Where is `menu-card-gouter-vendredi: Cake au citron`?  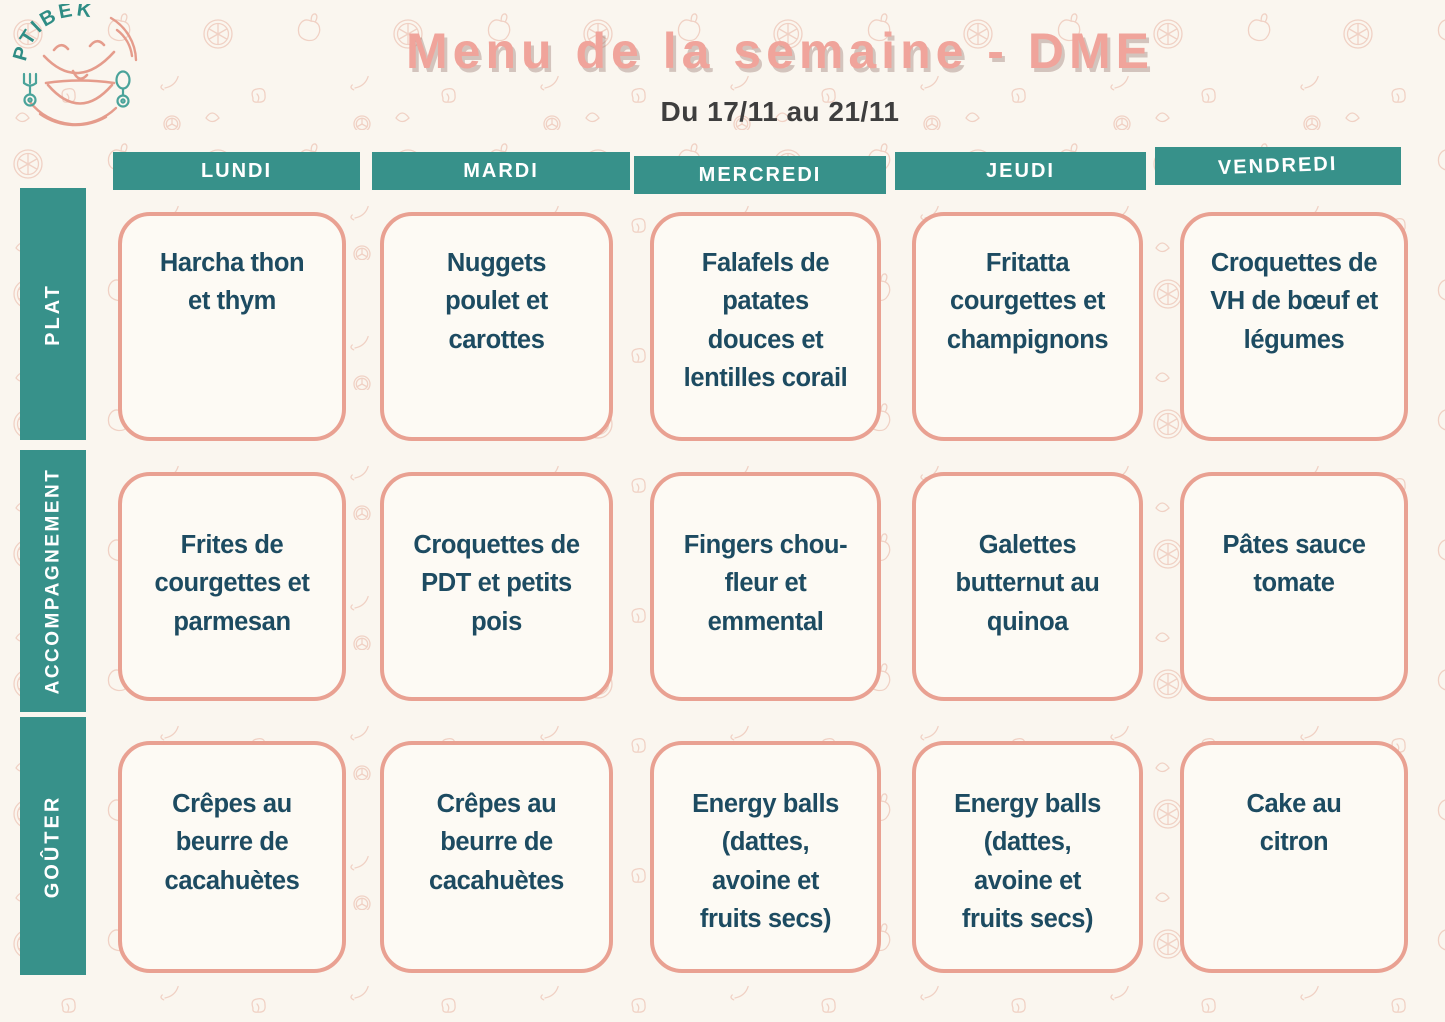
menu-card-gouter-vendredi: Cake au citron is located at coordinates (1294, 857).